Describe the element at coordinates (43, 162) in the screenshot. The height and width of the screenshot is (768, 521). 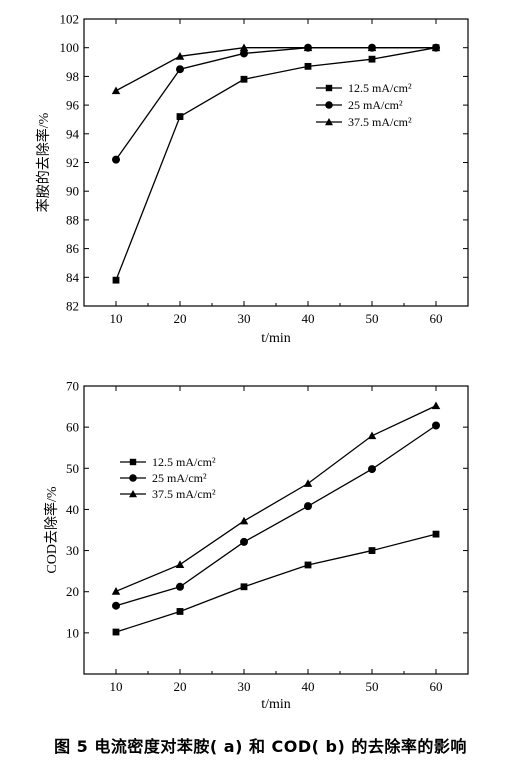
I see `chart-a-y-axis-title: 苯胺的去除率/%` at that location.